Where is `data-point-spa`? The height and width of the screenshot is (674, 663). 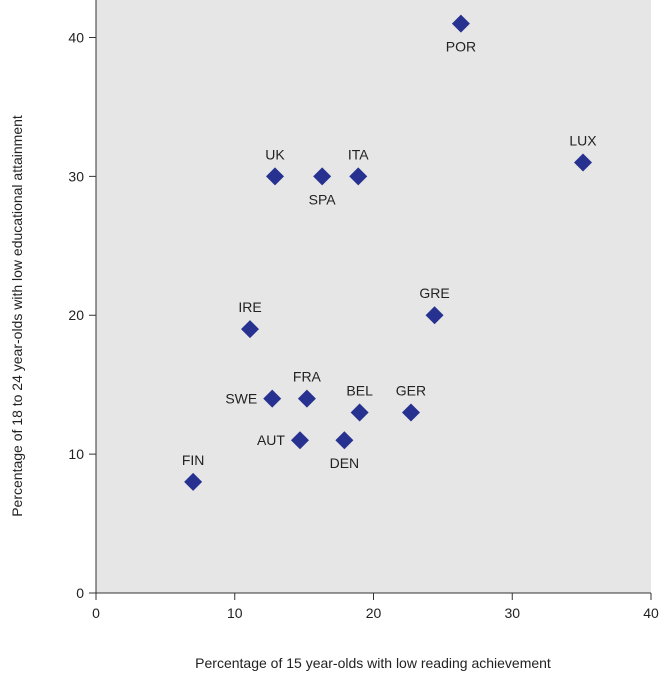 data-point-spa is located at coordinates (322, 176).